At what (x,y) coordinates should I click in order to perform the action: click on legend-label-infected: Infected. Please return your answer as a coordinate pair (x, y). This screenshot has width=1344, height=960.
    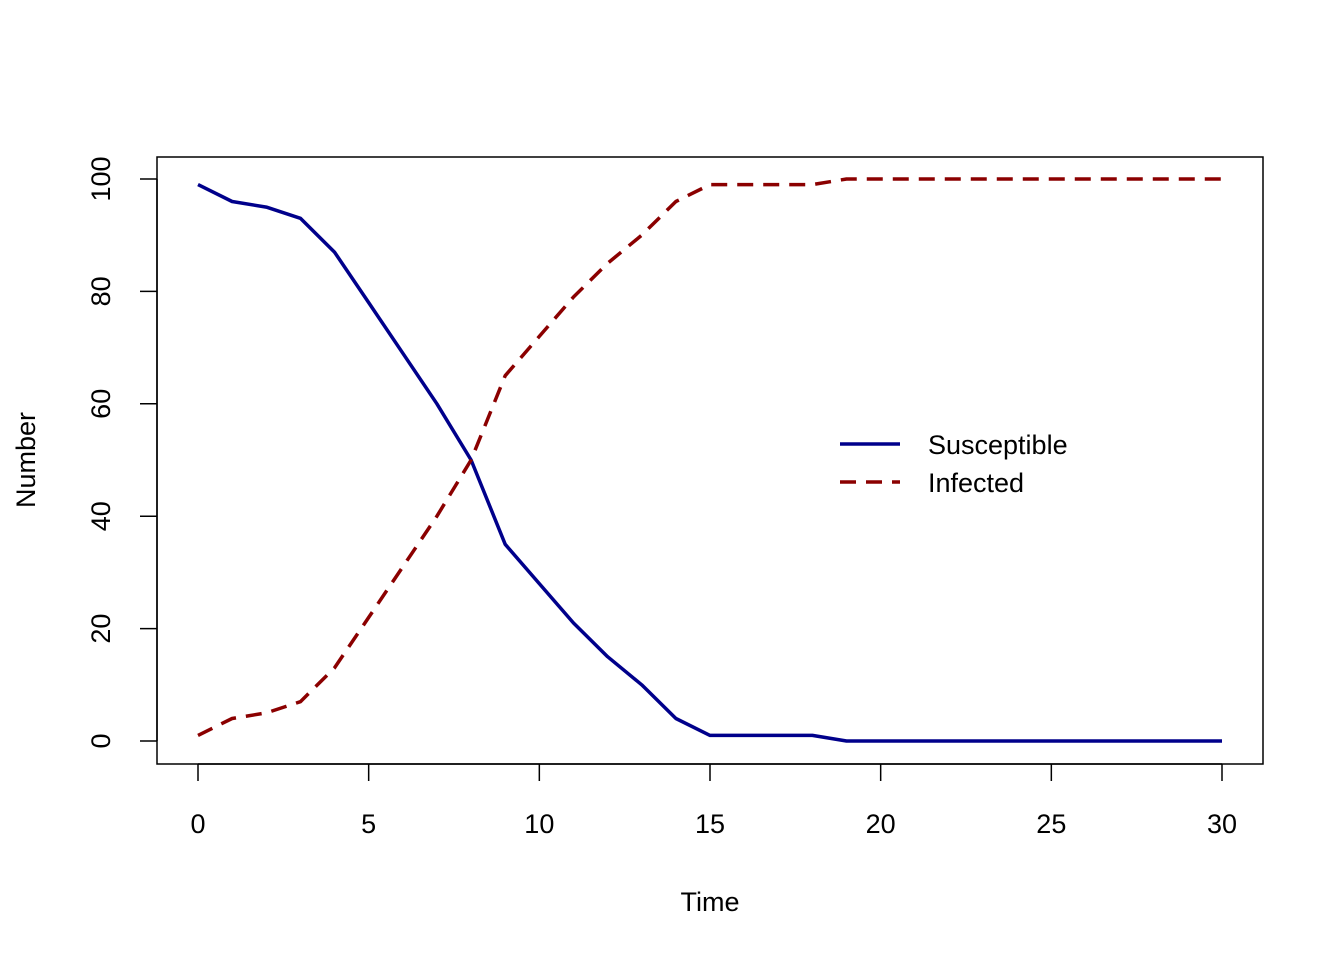
    Looking at the image, I should click on (976, 483).